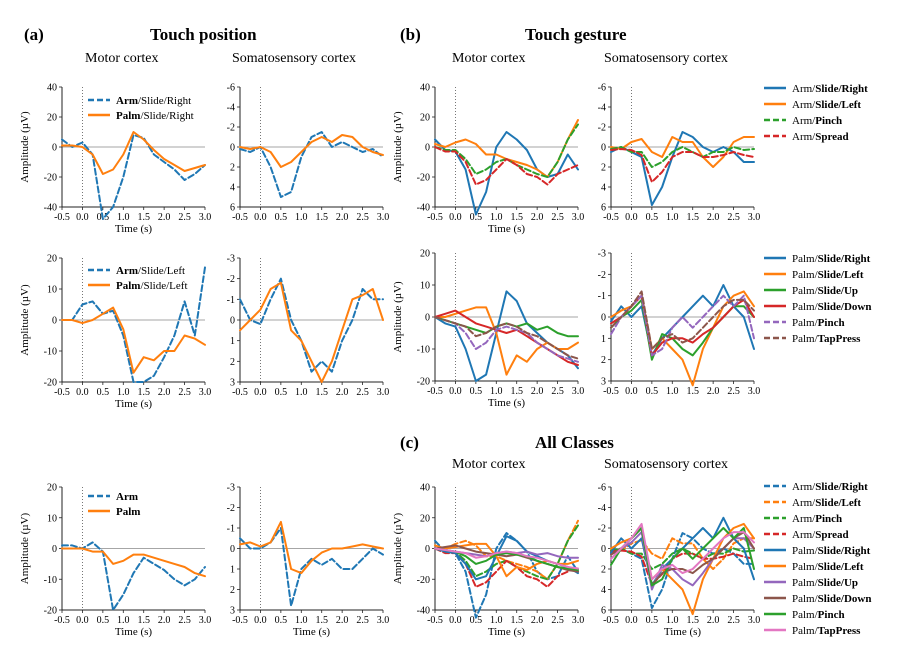  What do you see at coordinates (311, 325) in the screenshot?
I see `series-line-arm-slide-left` at bounding box center [311, 325].